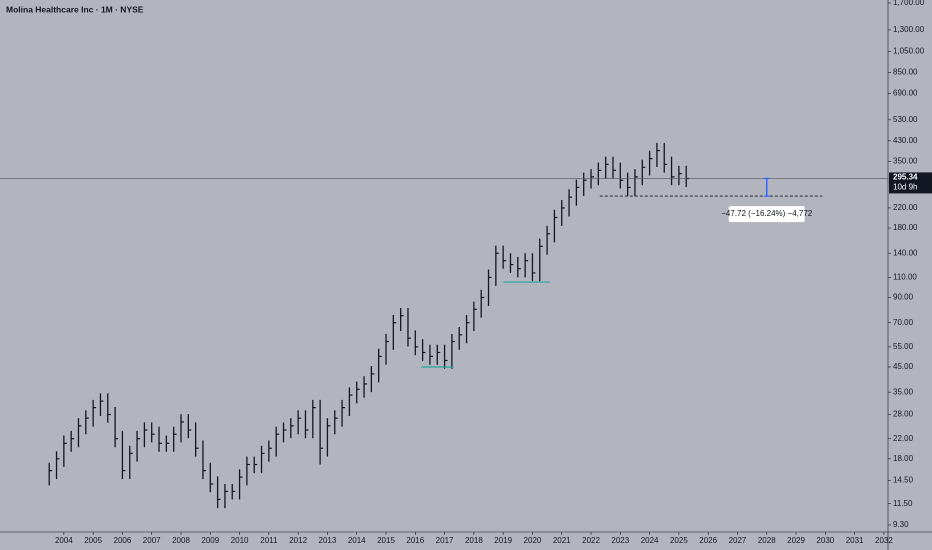 Image resolution: width=932 pixels, height=550 pixels. What do you see at coordinates (533, 540) in the screenshot?
I see `x-tick-label: 2020` at bounding box center [533, 540].